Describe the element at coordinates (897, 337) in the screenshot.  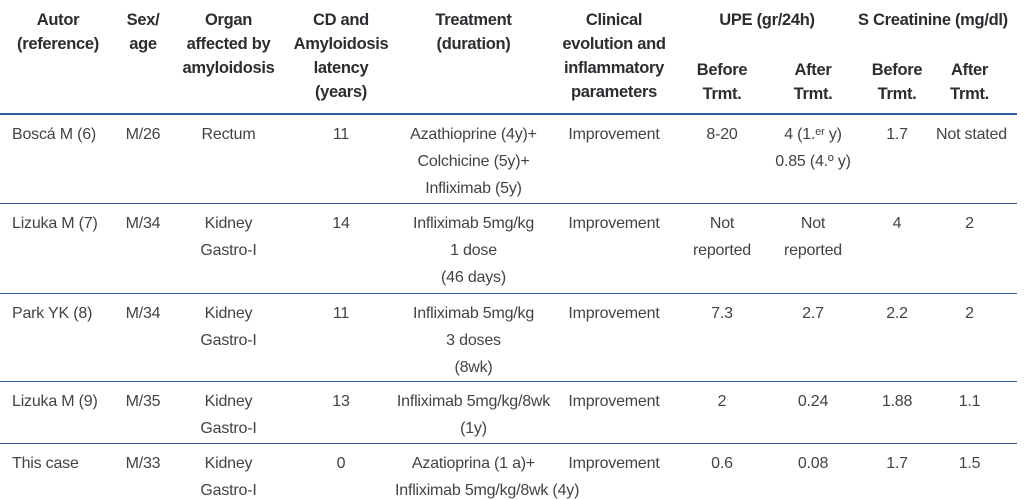
I see `cell-creat-before: 2.2` at that location.